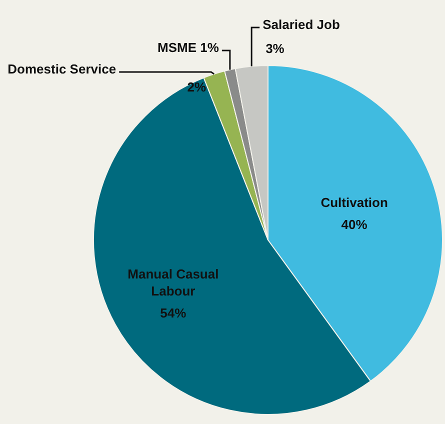 This screenshot has height=424, width=445. What do you see at coordinates (197, 87) in the screenshot?
I see `data-label: 2%` at bounding box center [197, 87].